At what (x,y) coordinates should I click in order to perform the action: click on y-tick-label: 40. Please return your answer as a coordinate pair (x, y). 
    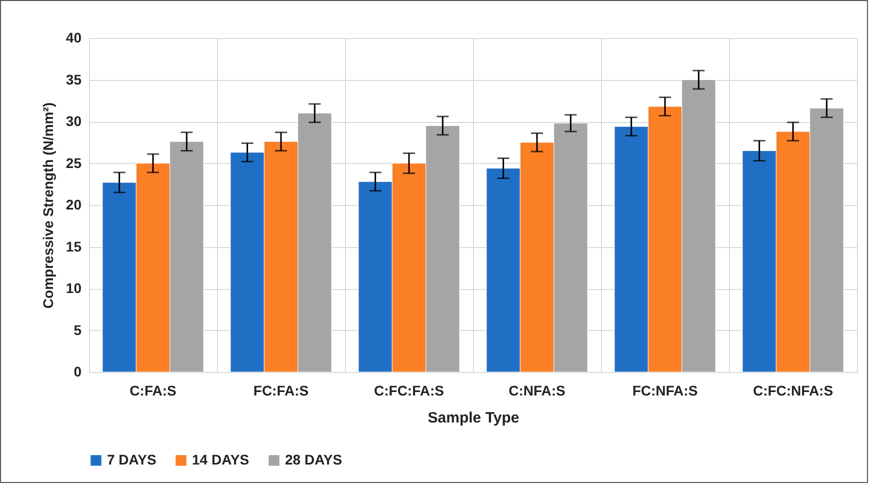
    Looking at the image, I should click on (74, 38).